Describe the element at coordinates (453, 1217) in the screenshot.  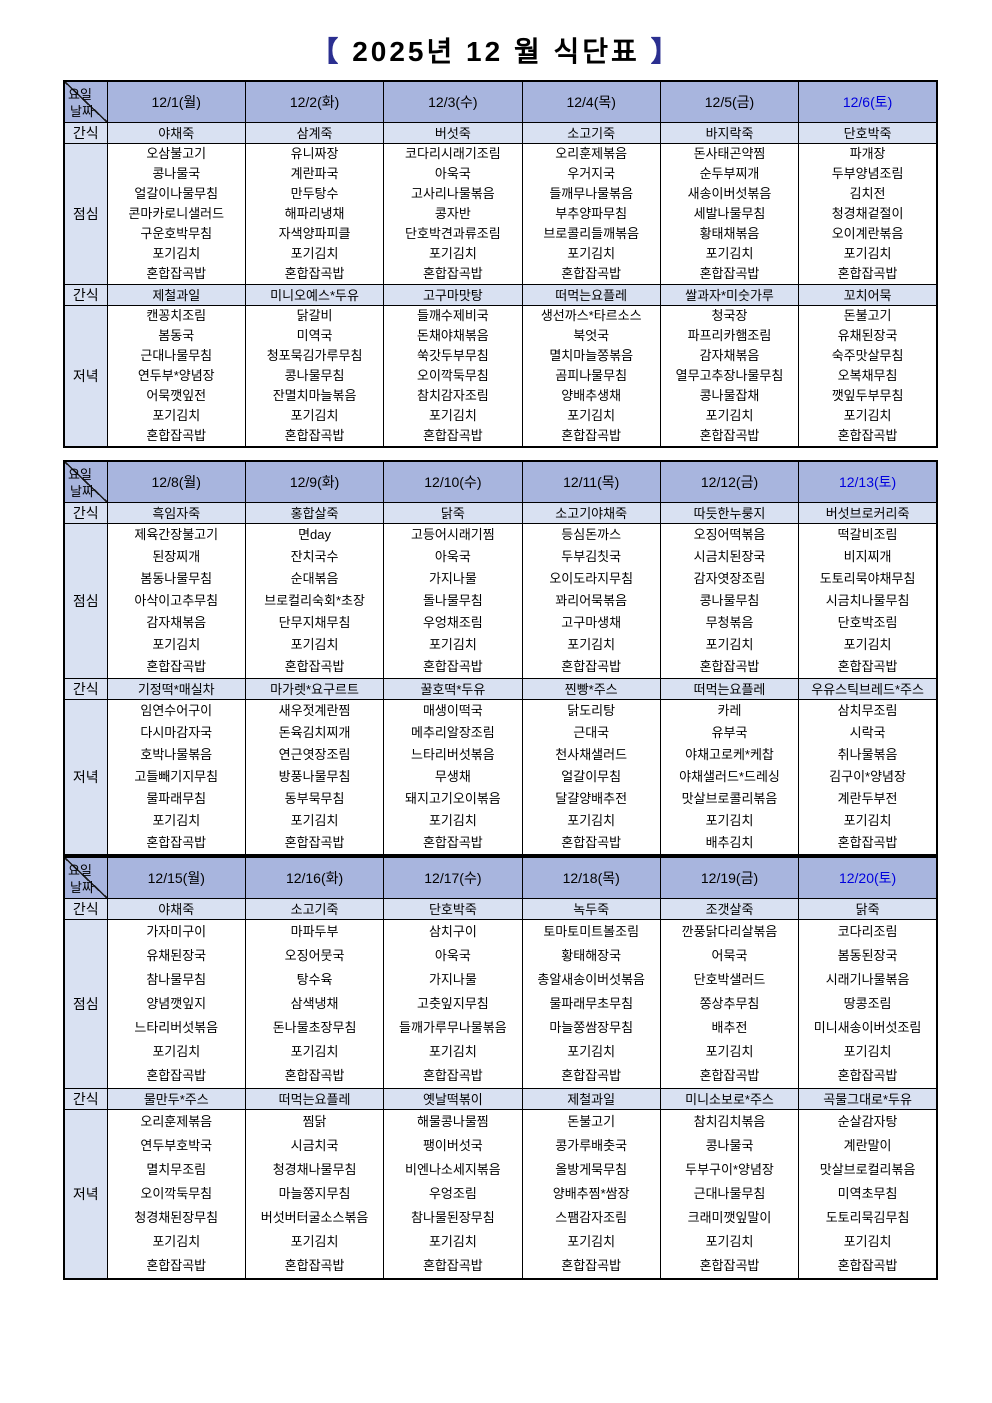
I see `menu-item: 참나물된장무침` at that location.